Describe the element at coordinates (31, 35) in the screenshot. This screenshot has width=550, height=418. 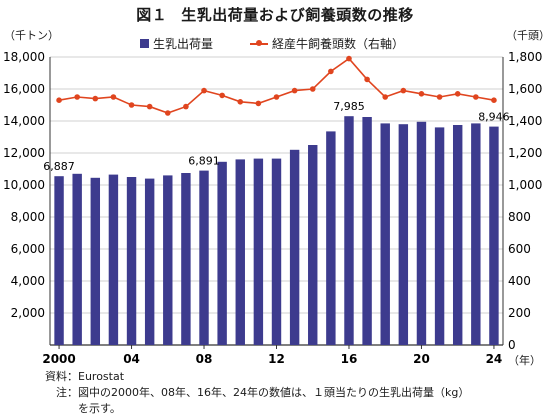
I see `left-axis-unit: （千トン）` at that location.